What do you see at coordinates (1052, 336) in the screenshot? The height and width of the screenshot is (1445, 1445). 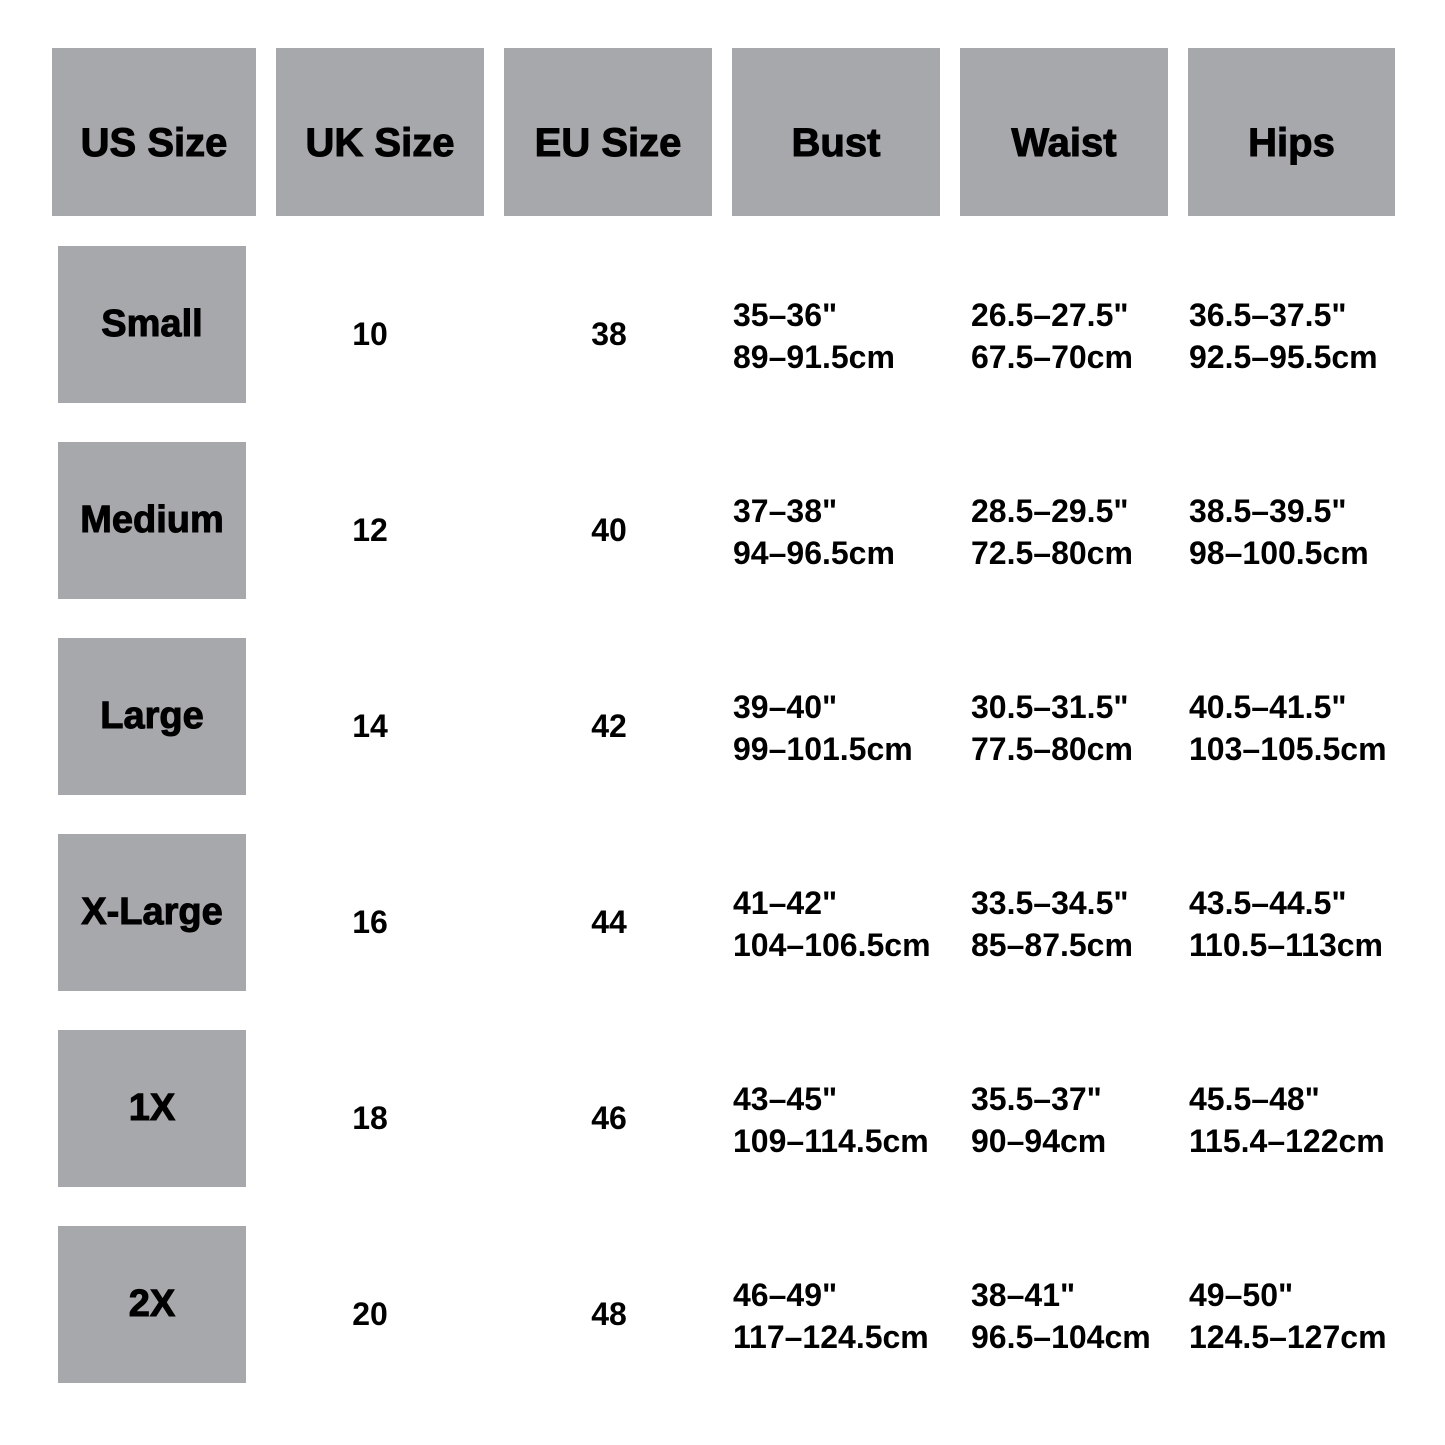 I see `cell-waist: 26.5–27.5" 67.5–70cm` at bounding box center [1052, 336].